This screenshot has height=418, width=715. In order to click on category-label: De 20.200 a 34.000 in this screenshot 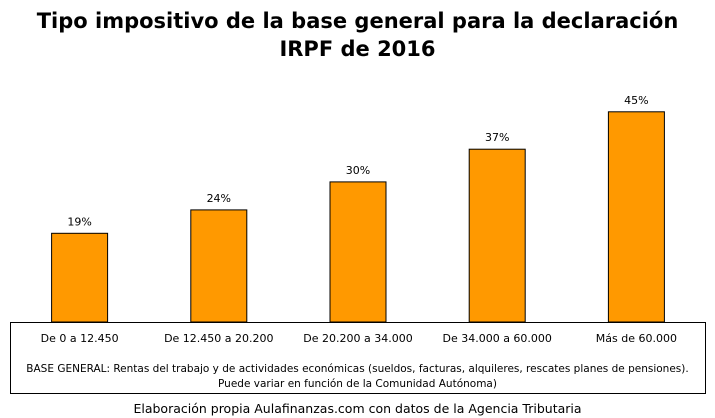, I will do `click(357, 338)`.